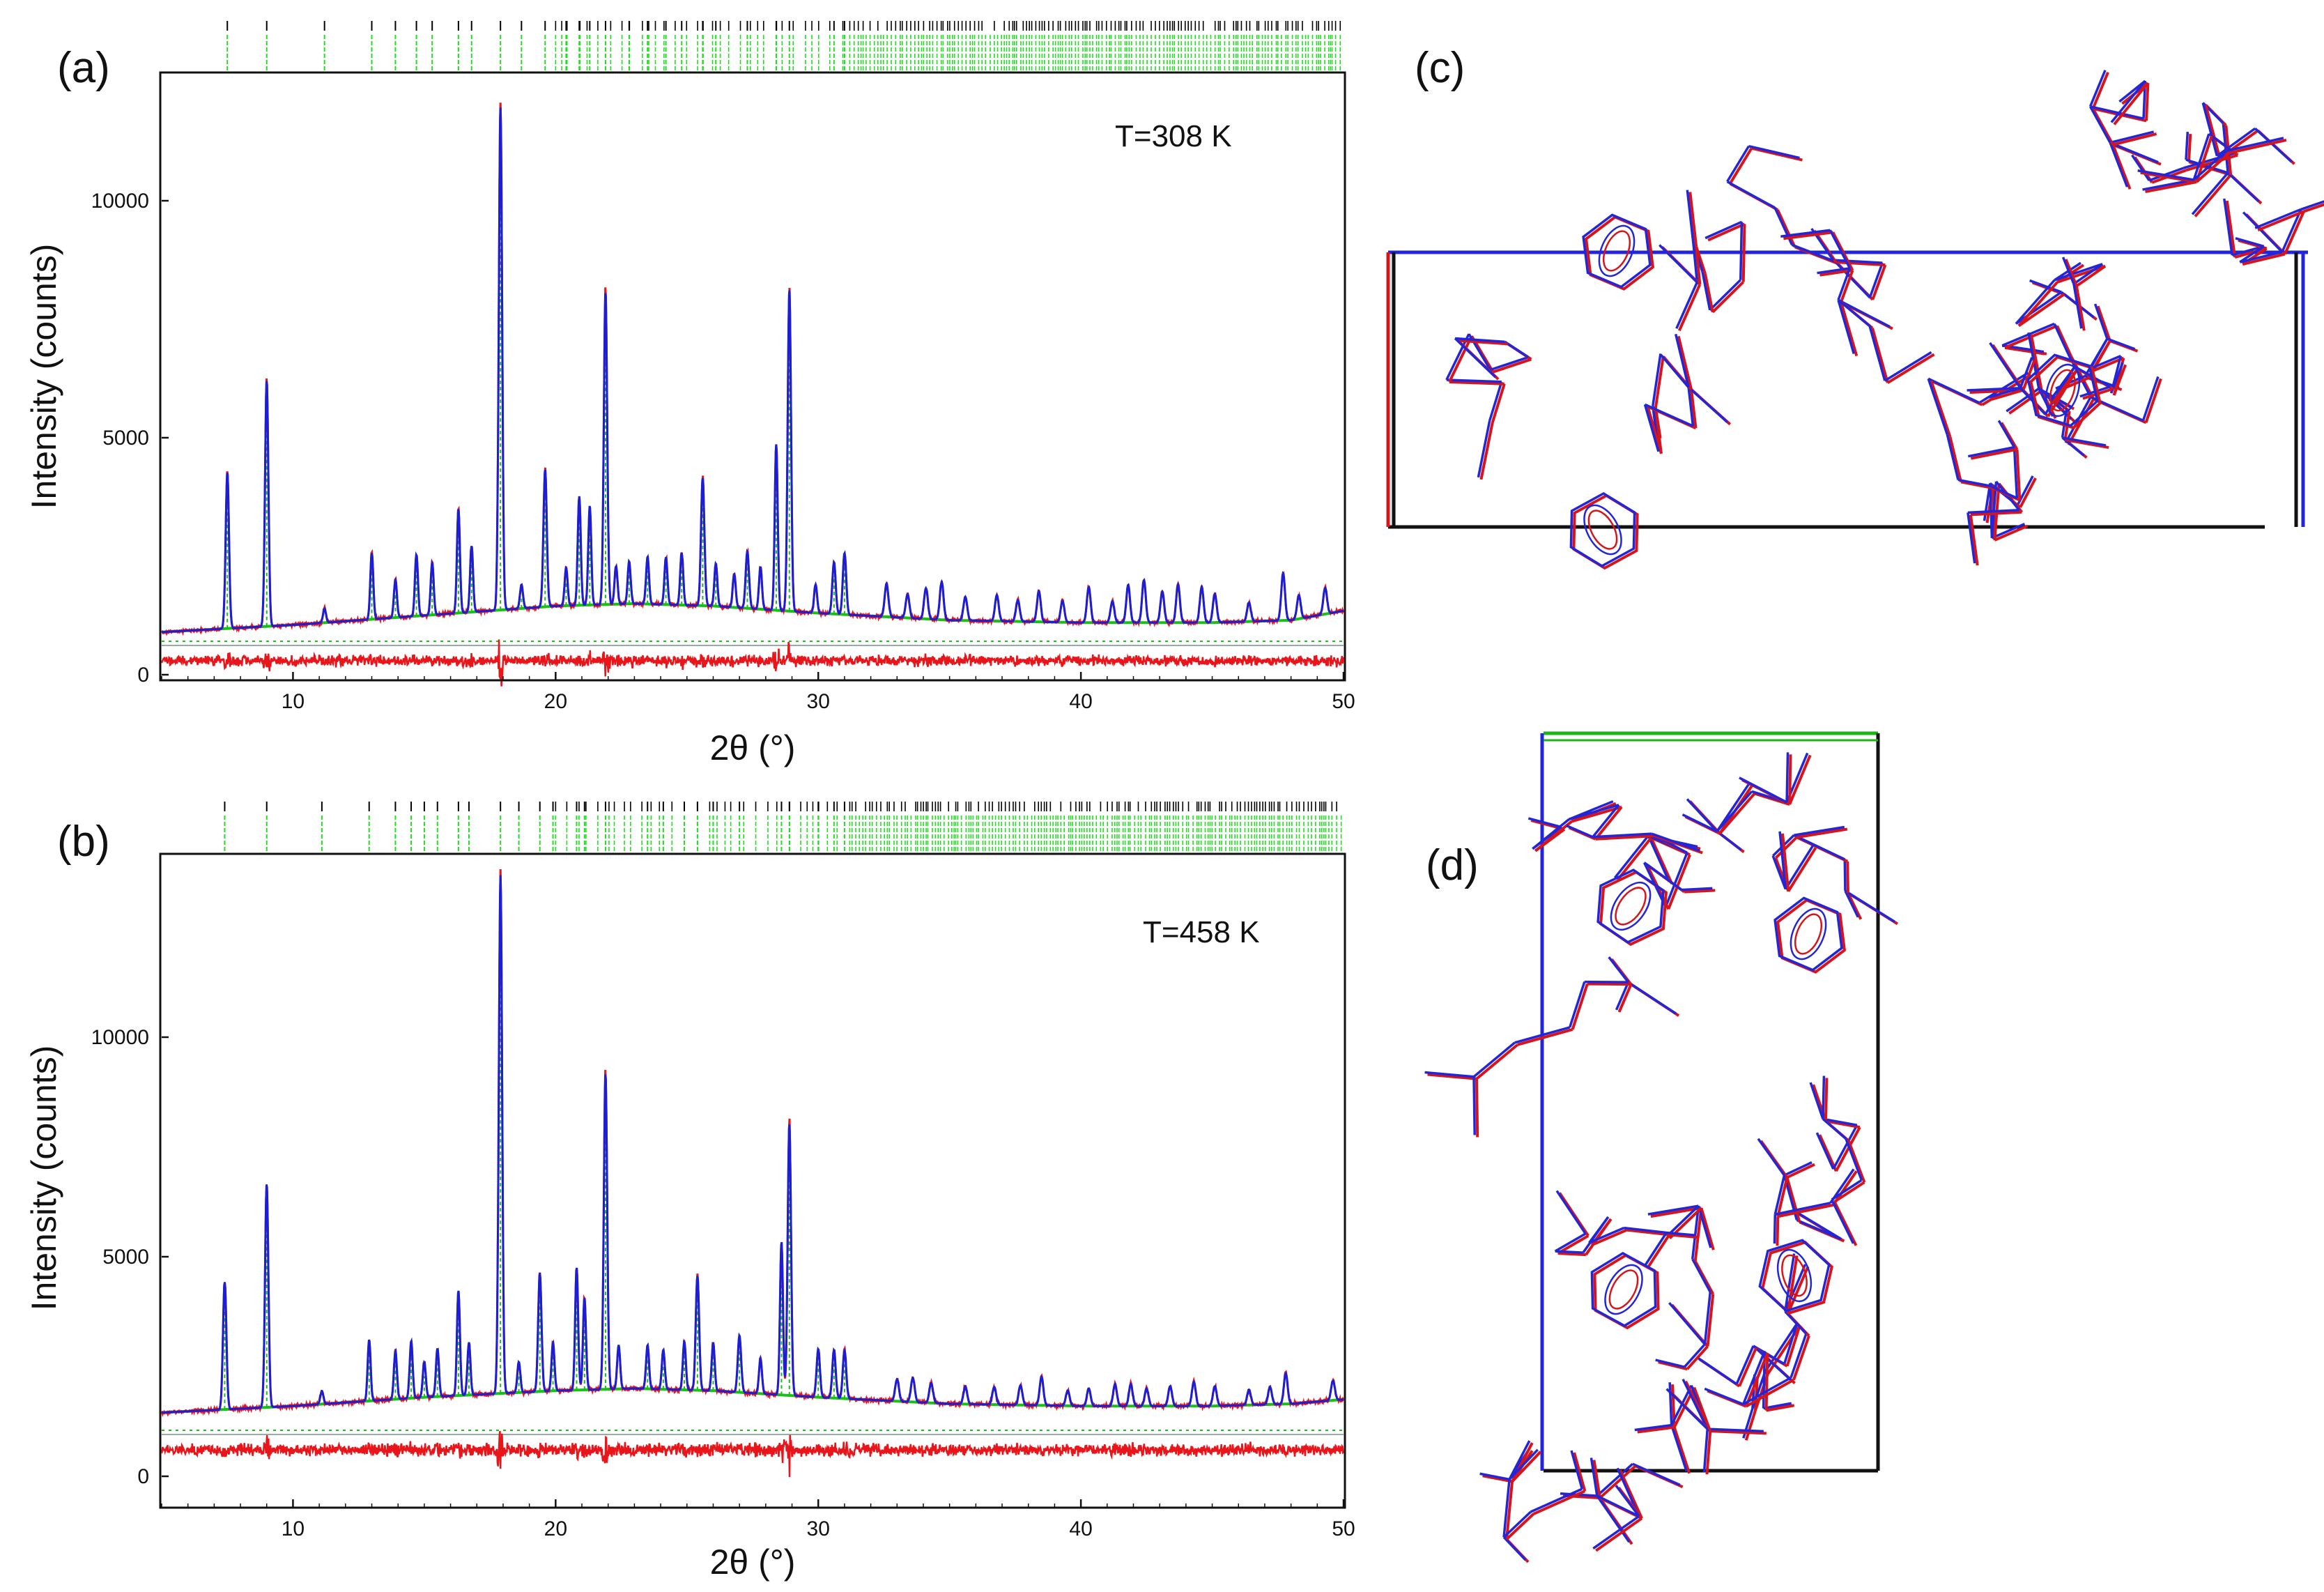  I want to click on chart-b-ytick-label: 10000, so click(120, 1038).